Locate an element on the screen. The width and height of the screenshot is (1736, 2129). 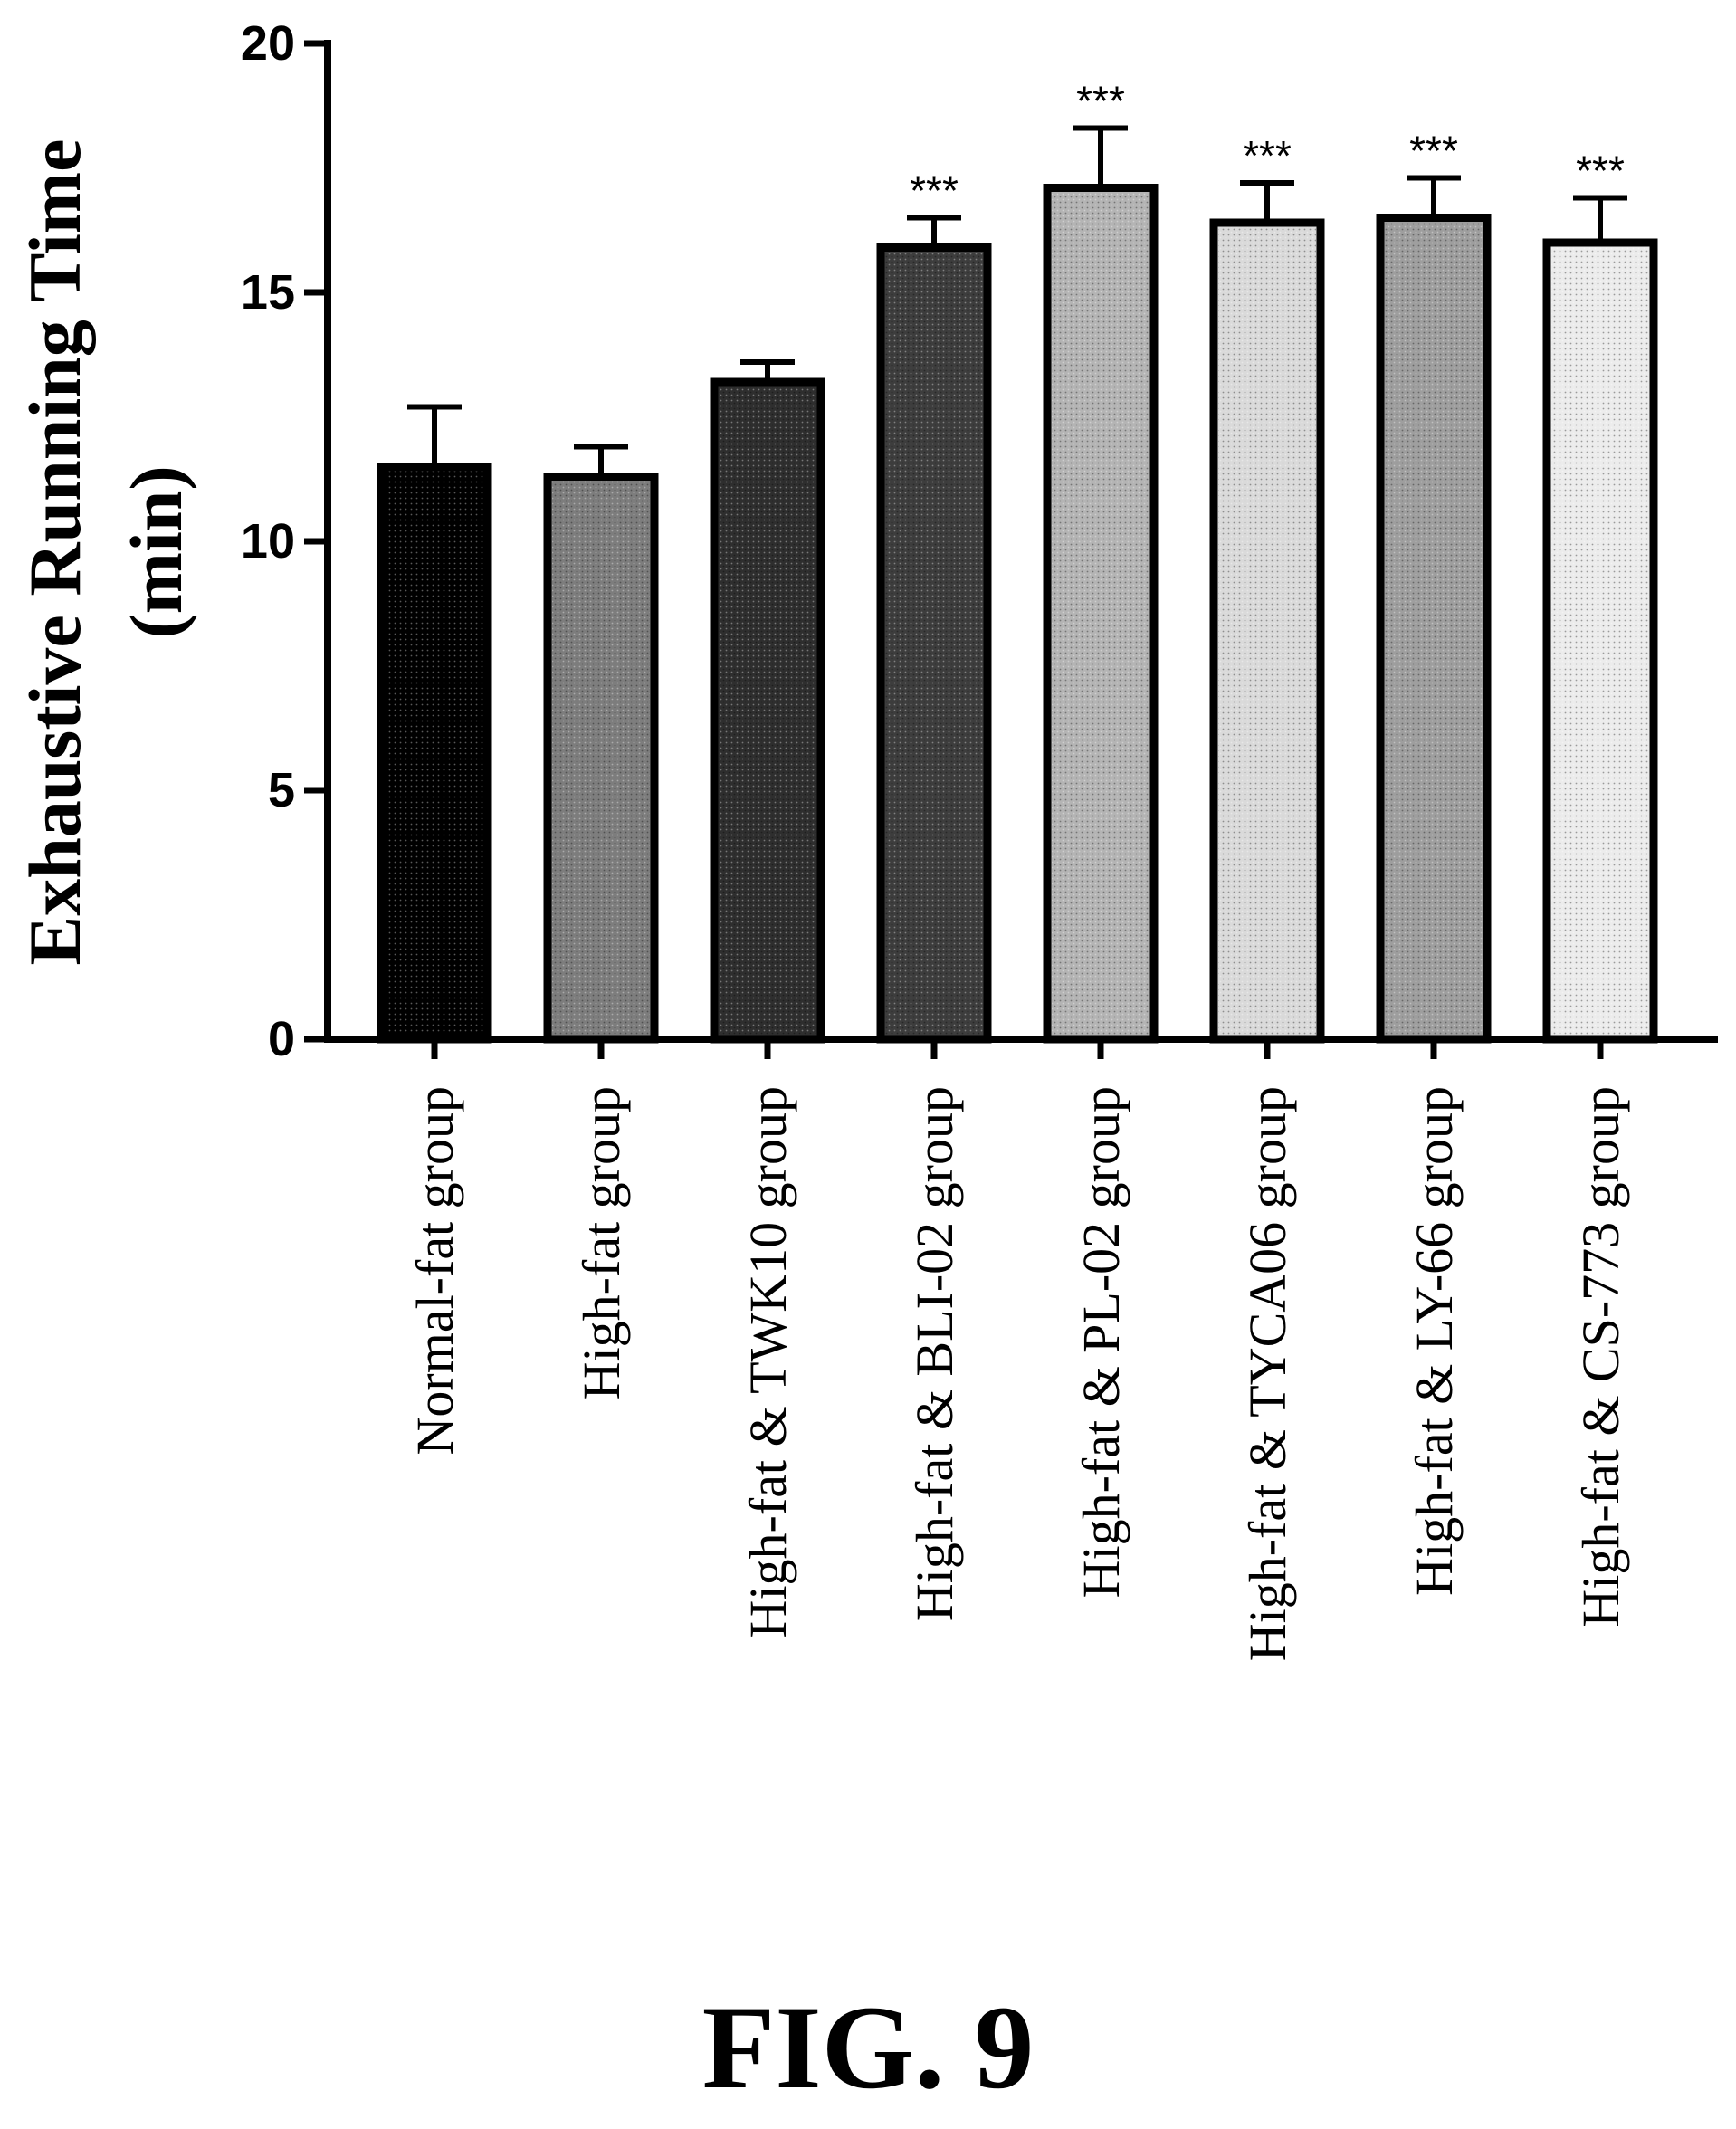
bar-group-7: *** is located at coordinates (1434, 586).